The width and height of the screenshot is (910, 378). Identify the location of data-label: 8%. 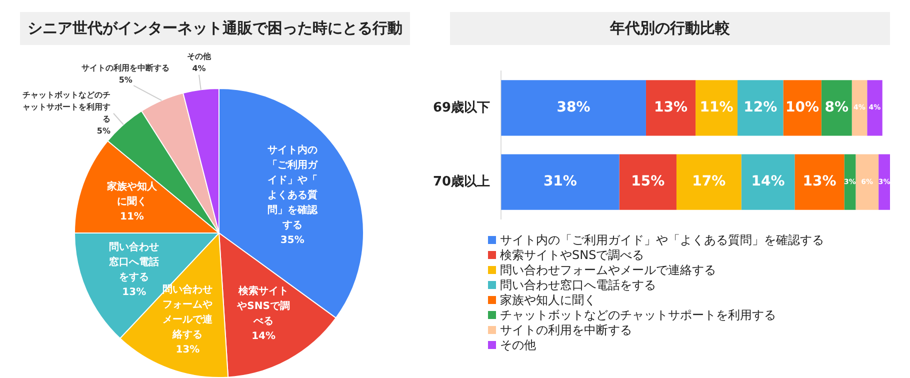
(836, 108).